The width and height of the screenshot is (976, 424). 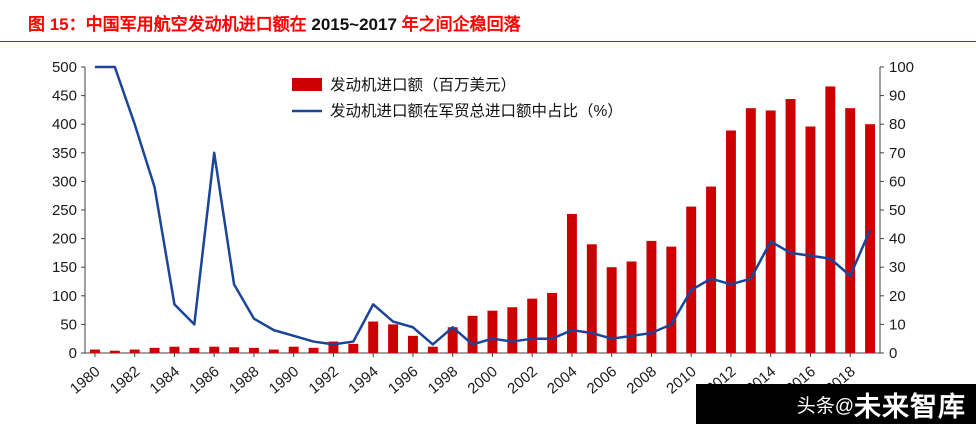 I want to click on watermark-name: 未来智库, so click(x=910, y=406).